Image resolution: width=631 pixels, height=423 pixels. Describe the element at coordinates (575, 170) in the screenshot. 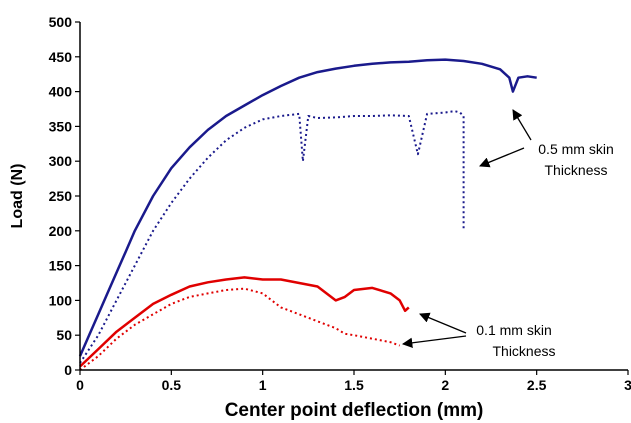

I see `annotation-0-5mm-line2: Thickness` at that location.